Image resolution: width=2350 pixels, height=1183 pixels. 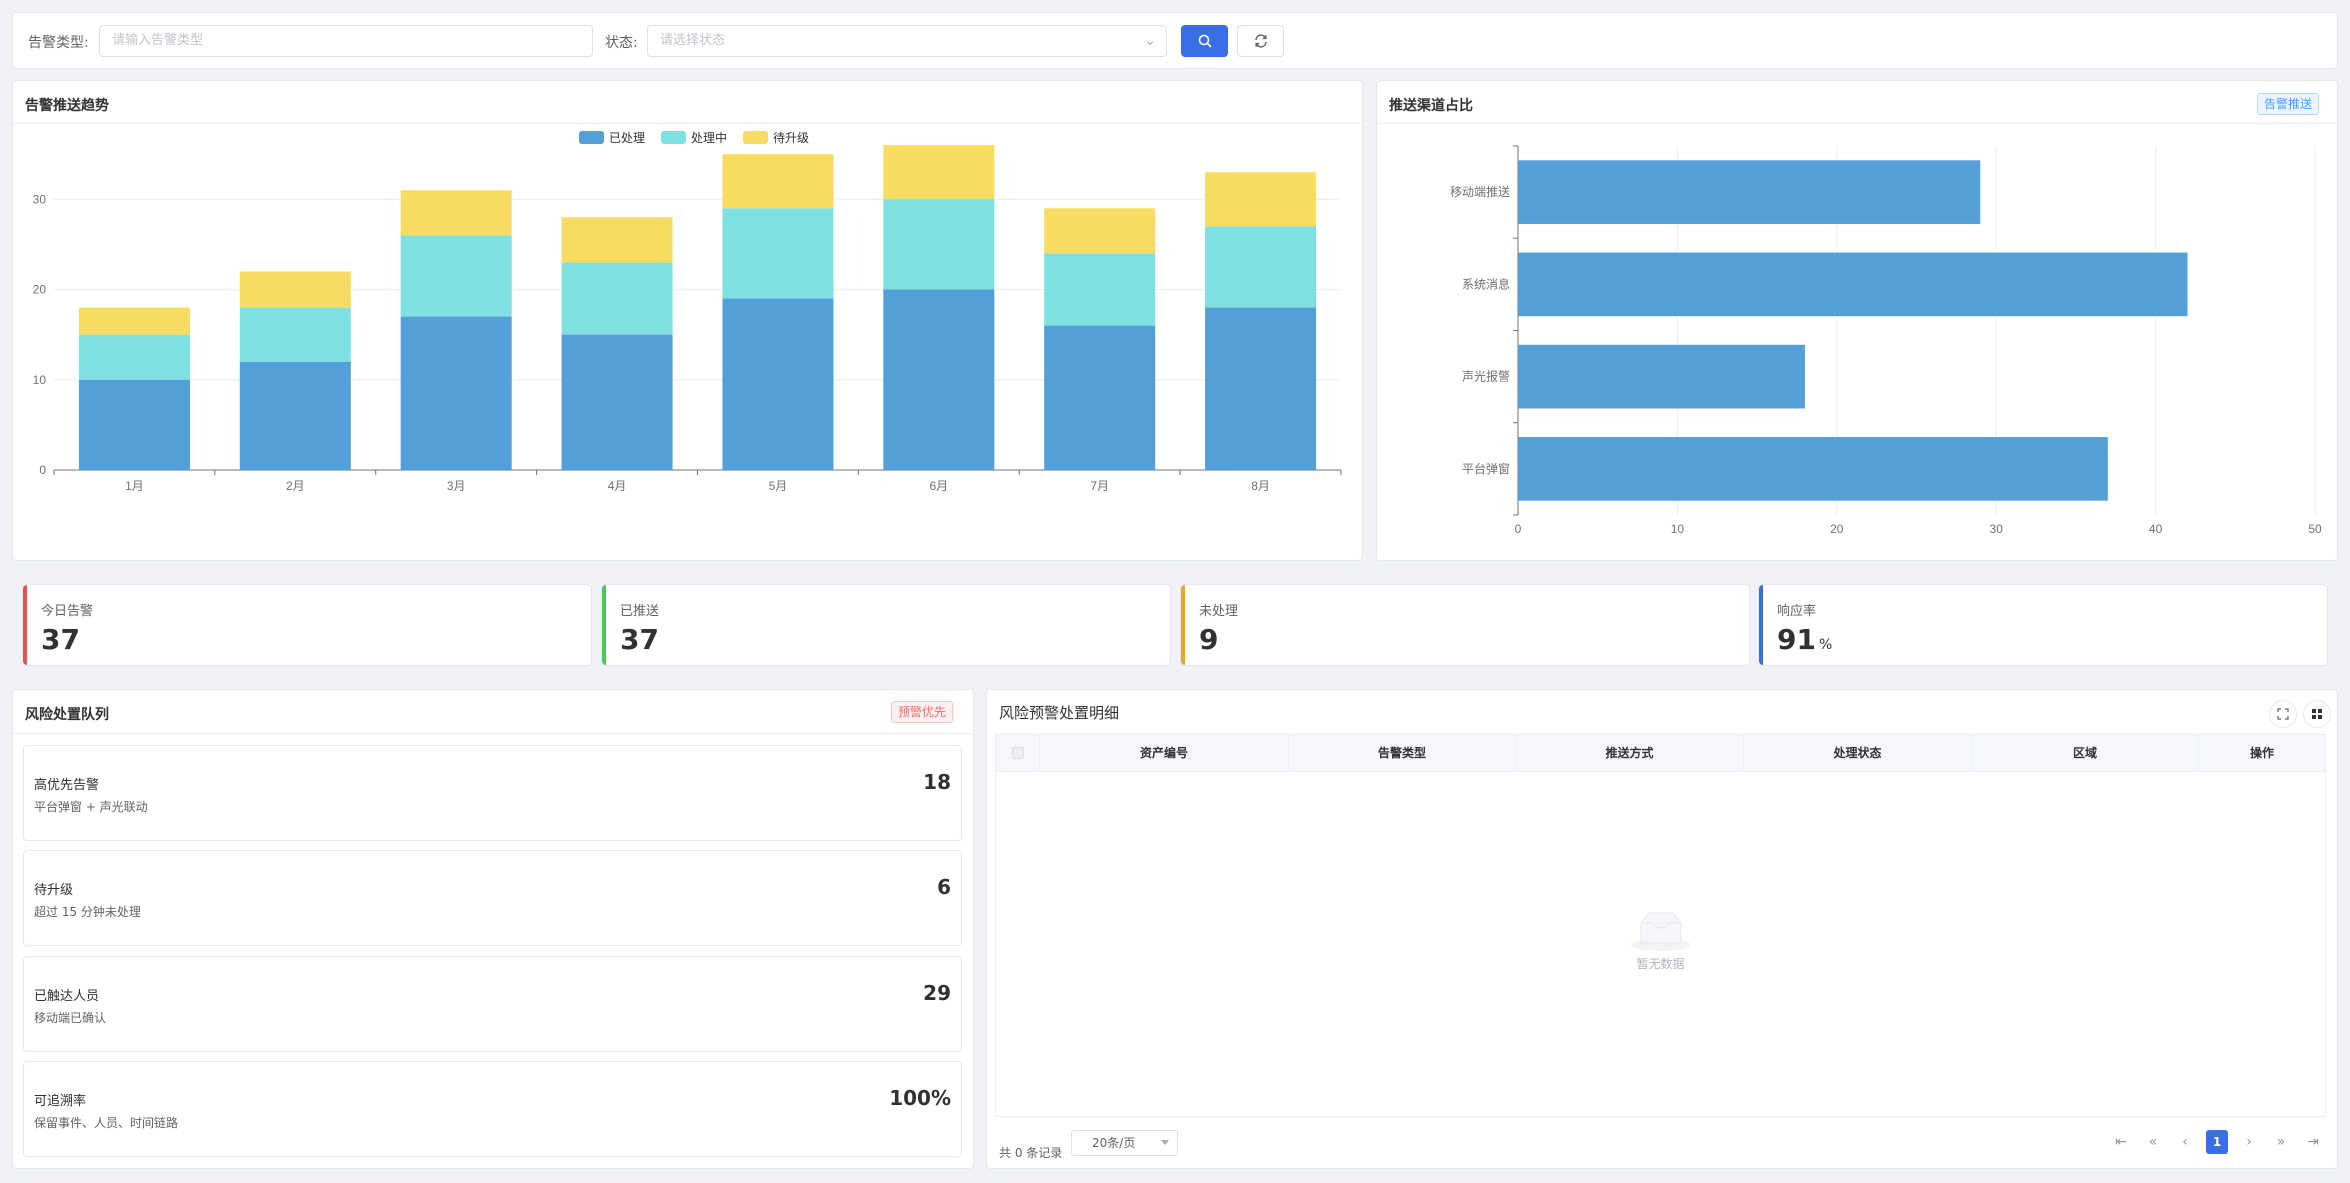 I want to click on y-tick-label: 声光报警, so click(x=1486, y=376).